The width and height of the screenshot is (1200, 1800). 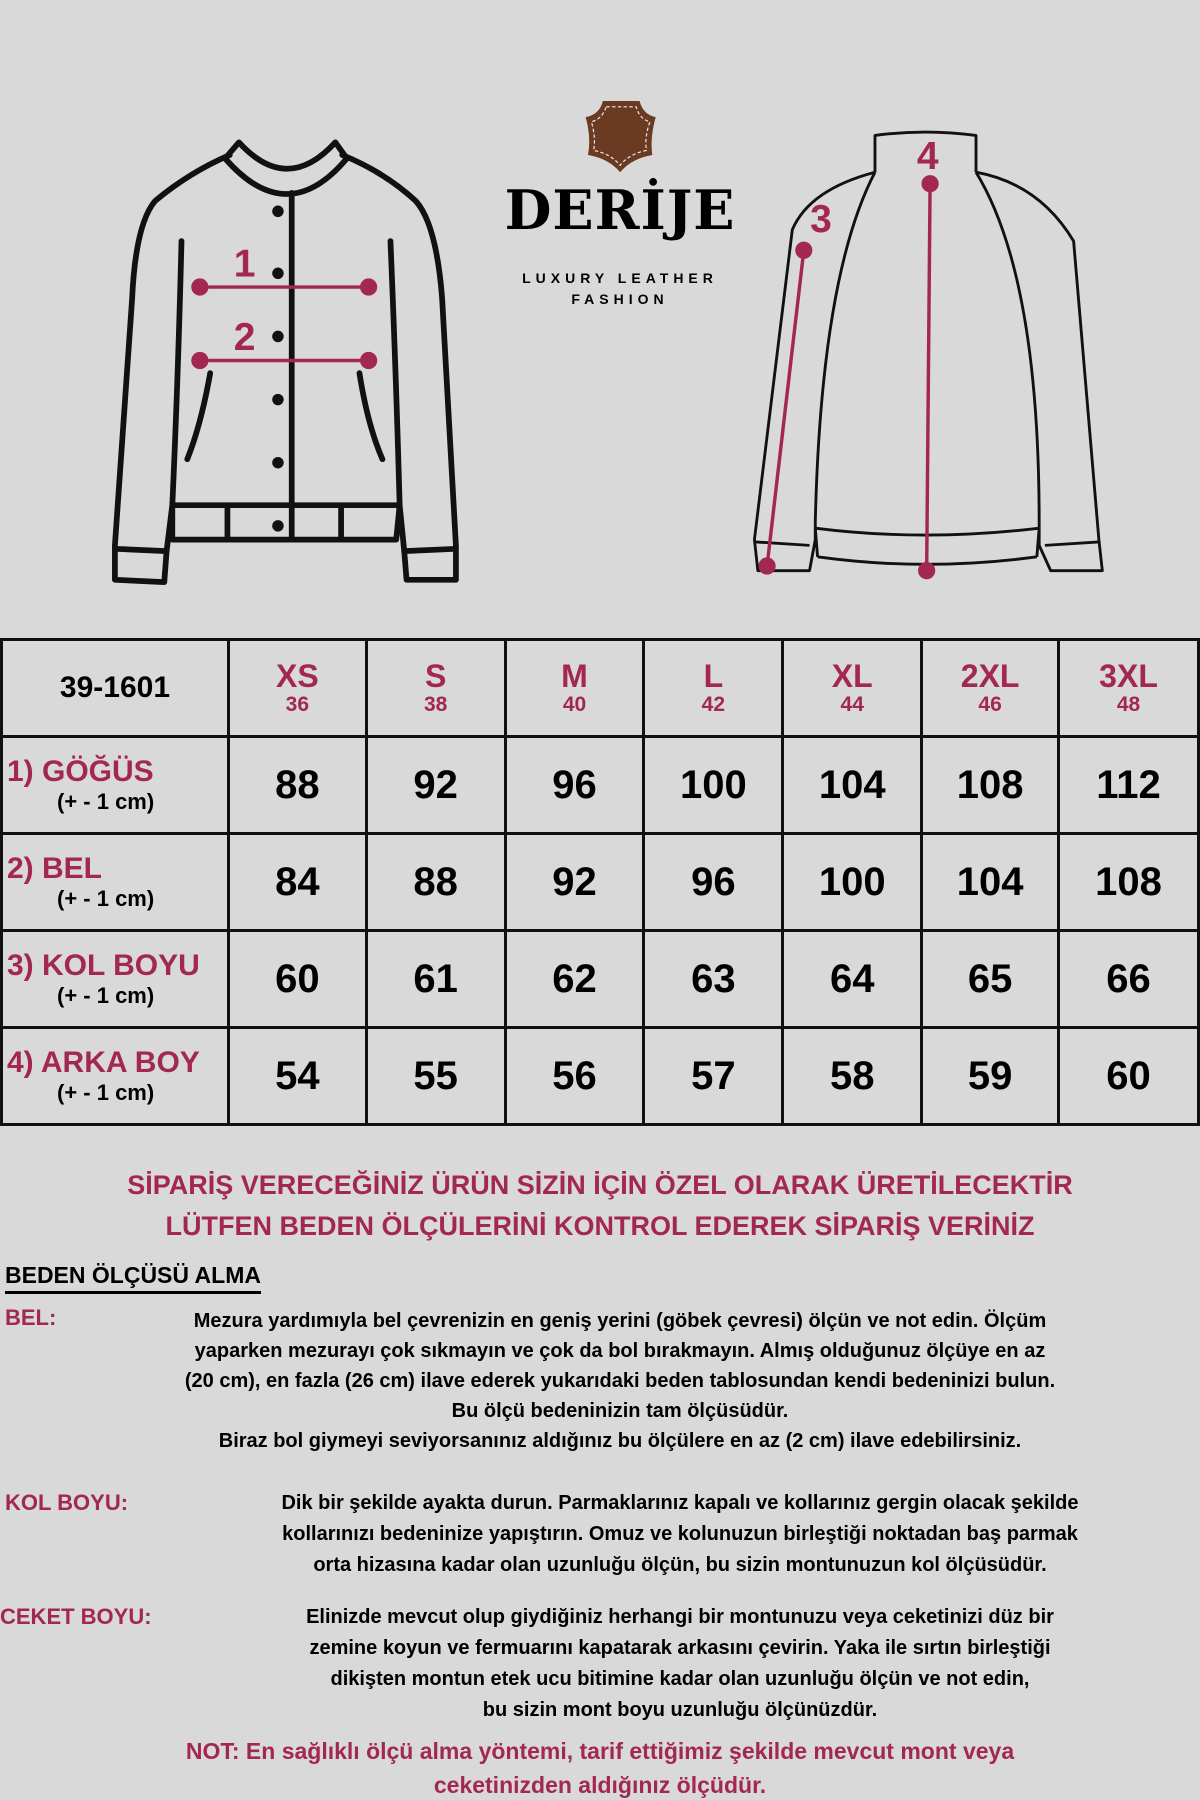 I want to click on product-code-text: 39-1601, so click(x=115, y=687).